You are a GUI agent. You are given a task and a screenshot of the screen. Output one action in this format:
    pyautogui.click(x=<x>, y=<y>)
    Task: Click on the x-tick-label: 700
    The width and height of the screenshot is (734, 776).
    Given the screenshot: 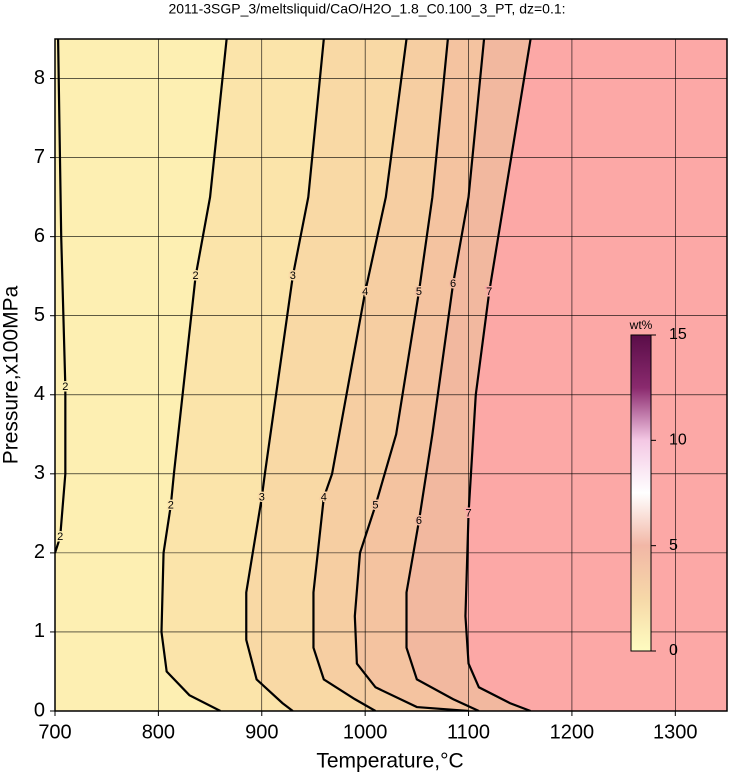 What is the action you would take?
    pyautogui.click(x=54, y=732)
    